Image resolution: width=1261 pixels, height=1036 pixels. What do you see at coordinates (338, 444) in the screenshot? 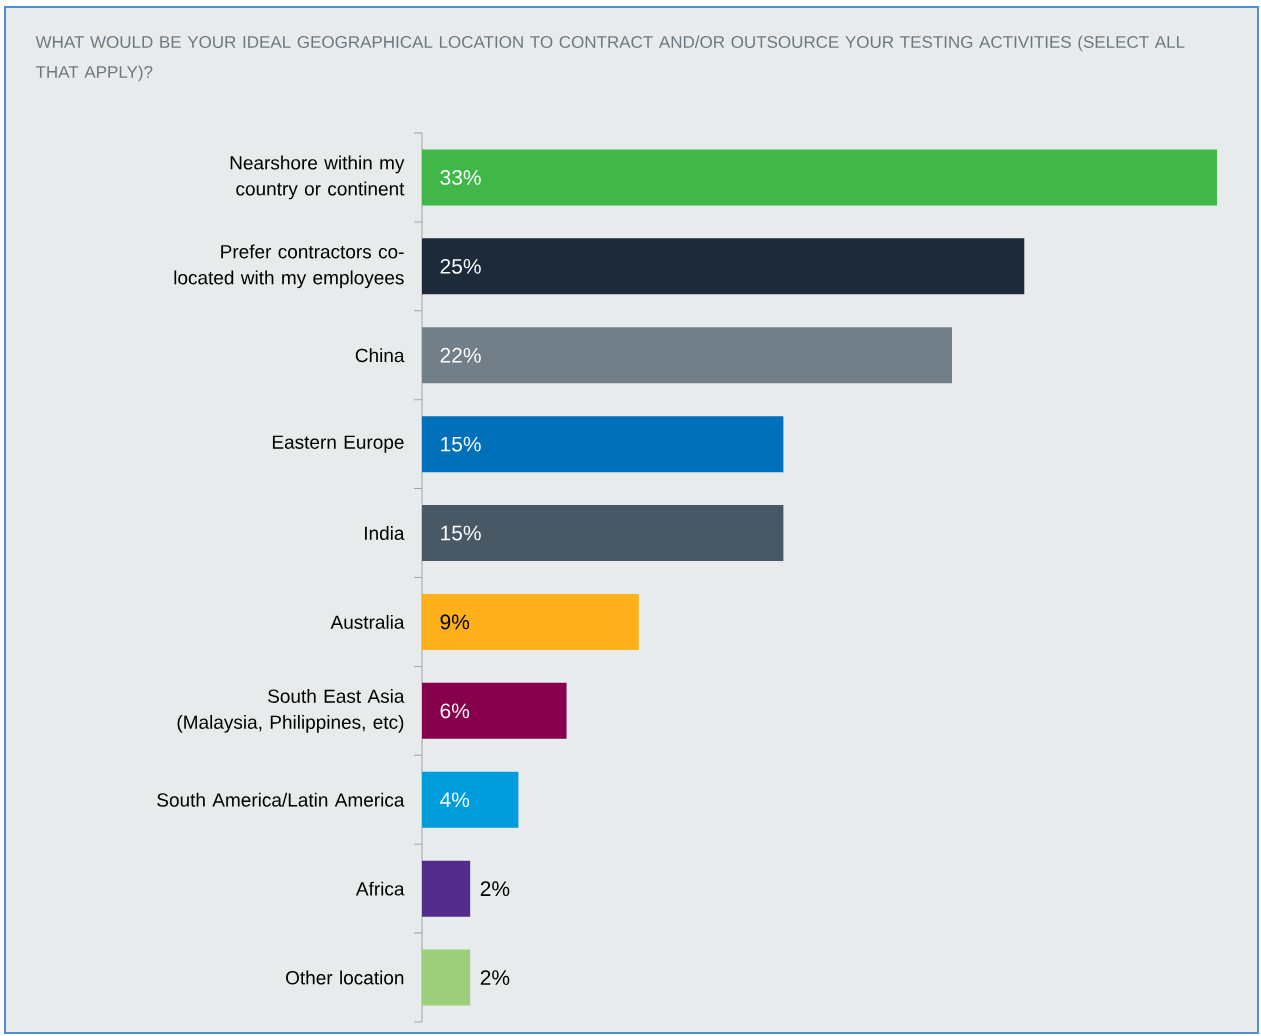
I see `y-tick-label: Eastern Europe` at bounding box center [338, 444].